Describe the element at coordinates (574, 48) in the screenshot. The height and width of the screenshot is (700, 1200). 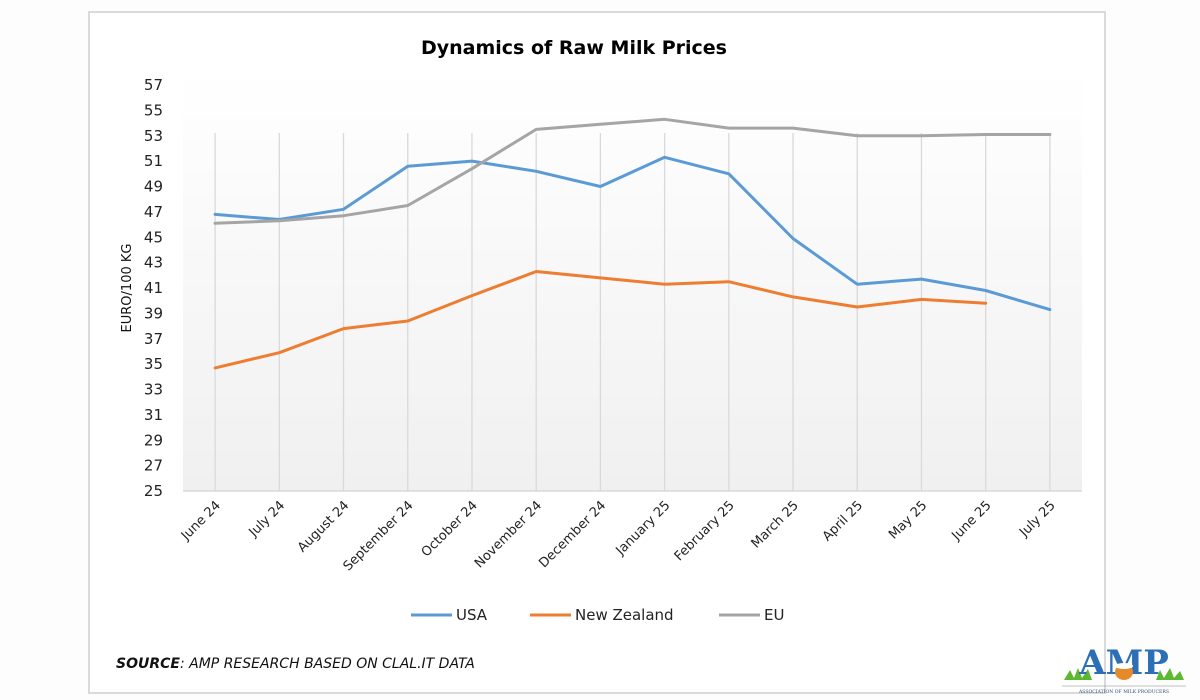
I see `chart-title: Dynamics of Raw Milk Prices` at that location.